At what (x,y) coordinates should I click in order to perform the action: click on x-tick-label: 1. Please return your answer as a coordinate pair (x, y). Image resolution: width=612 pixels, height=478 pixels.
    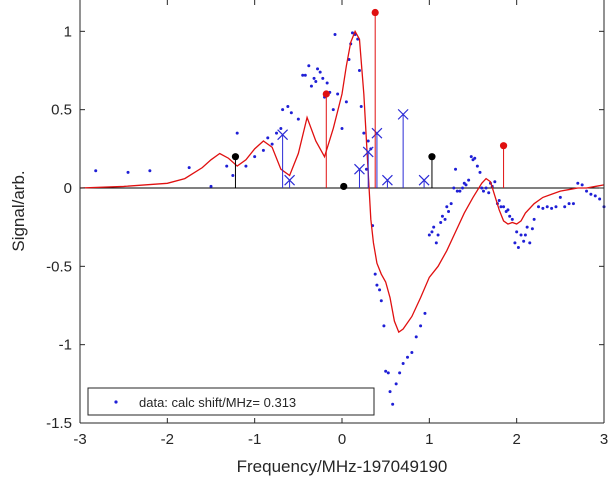
    Looking at the image, I should click on (429, 439).